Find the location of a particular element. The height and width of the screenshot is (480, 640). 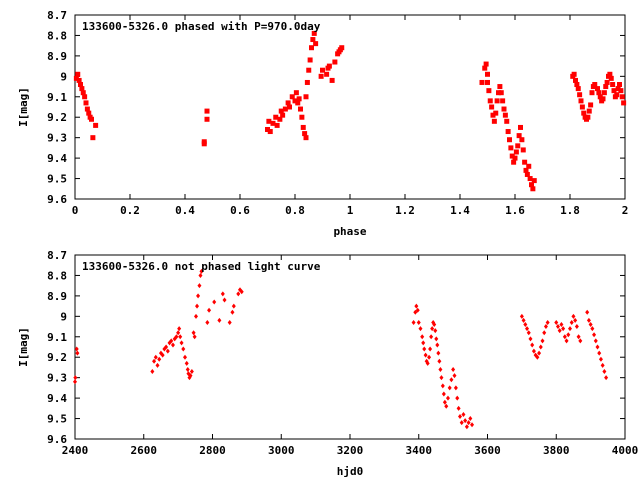

unphased-plot-x-tick-label: 4000 is located at coordinates (625, 450).